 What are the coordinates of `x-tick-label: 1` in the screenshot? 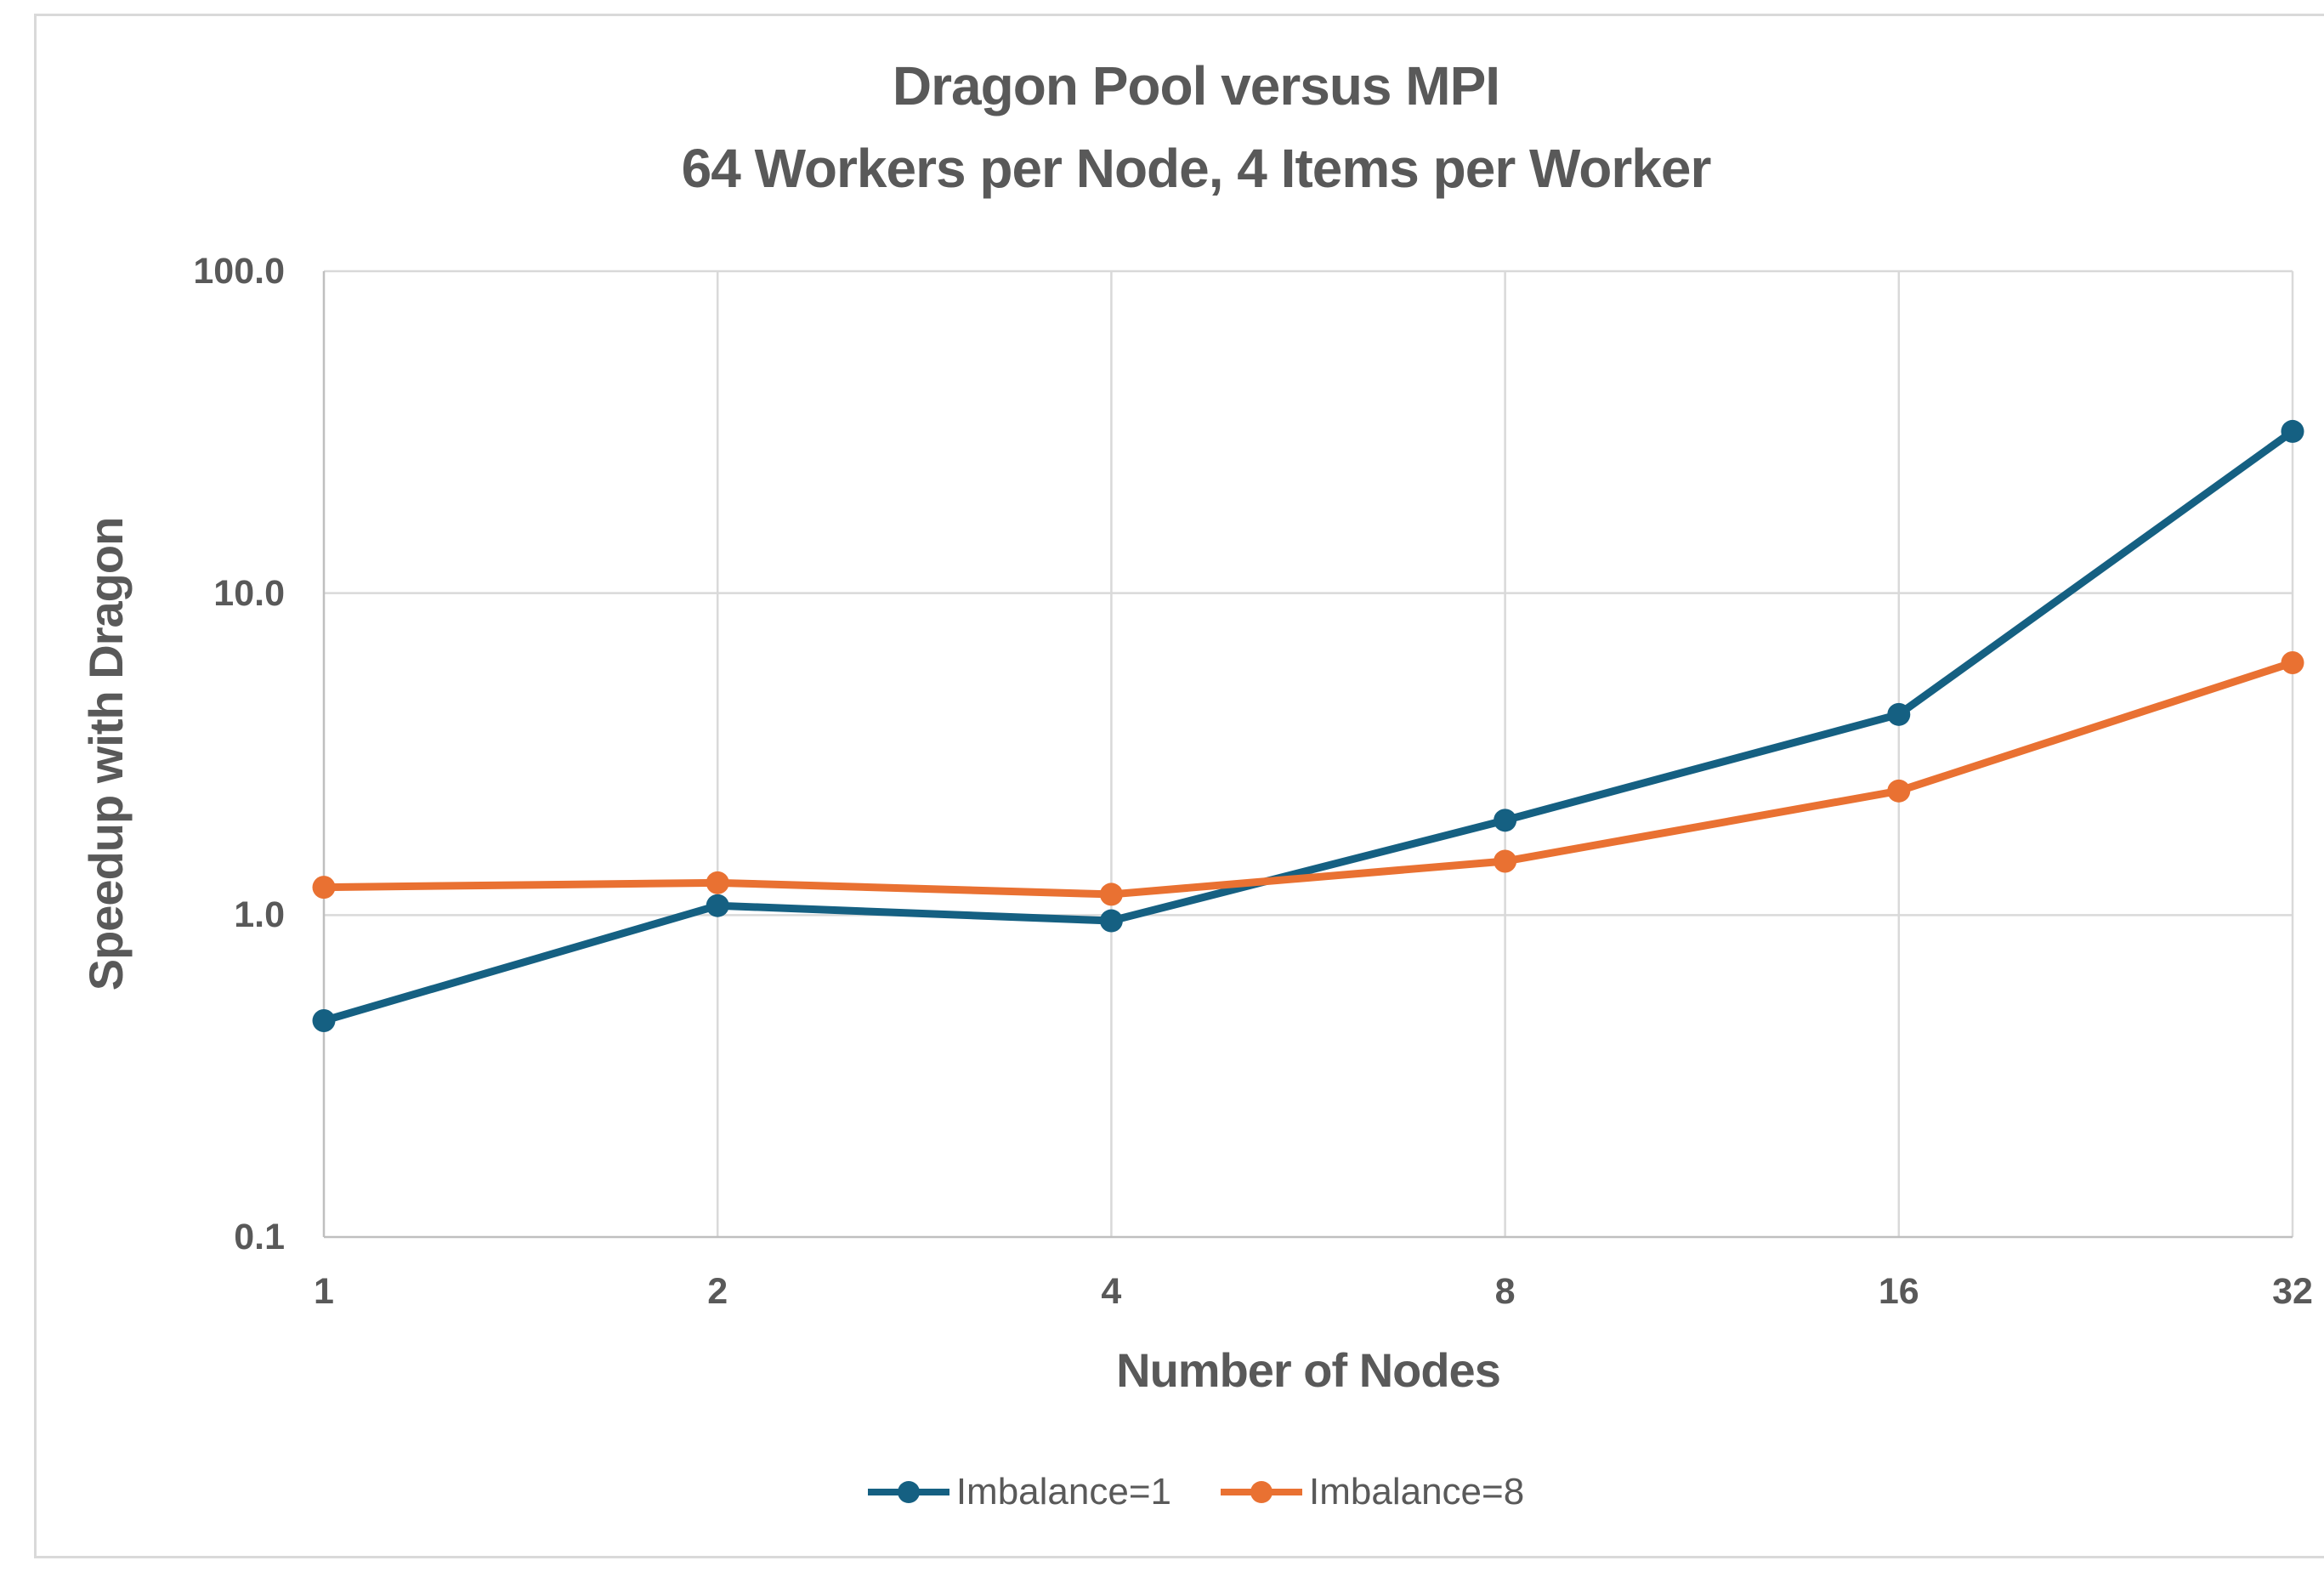 It's located at (324, 1291).